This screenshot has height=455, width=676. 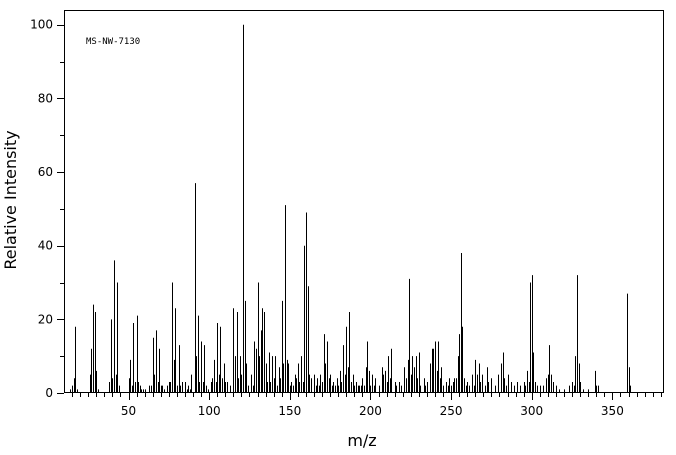 I want to click on y-tick-label: 60, so click(x=45, y=172).